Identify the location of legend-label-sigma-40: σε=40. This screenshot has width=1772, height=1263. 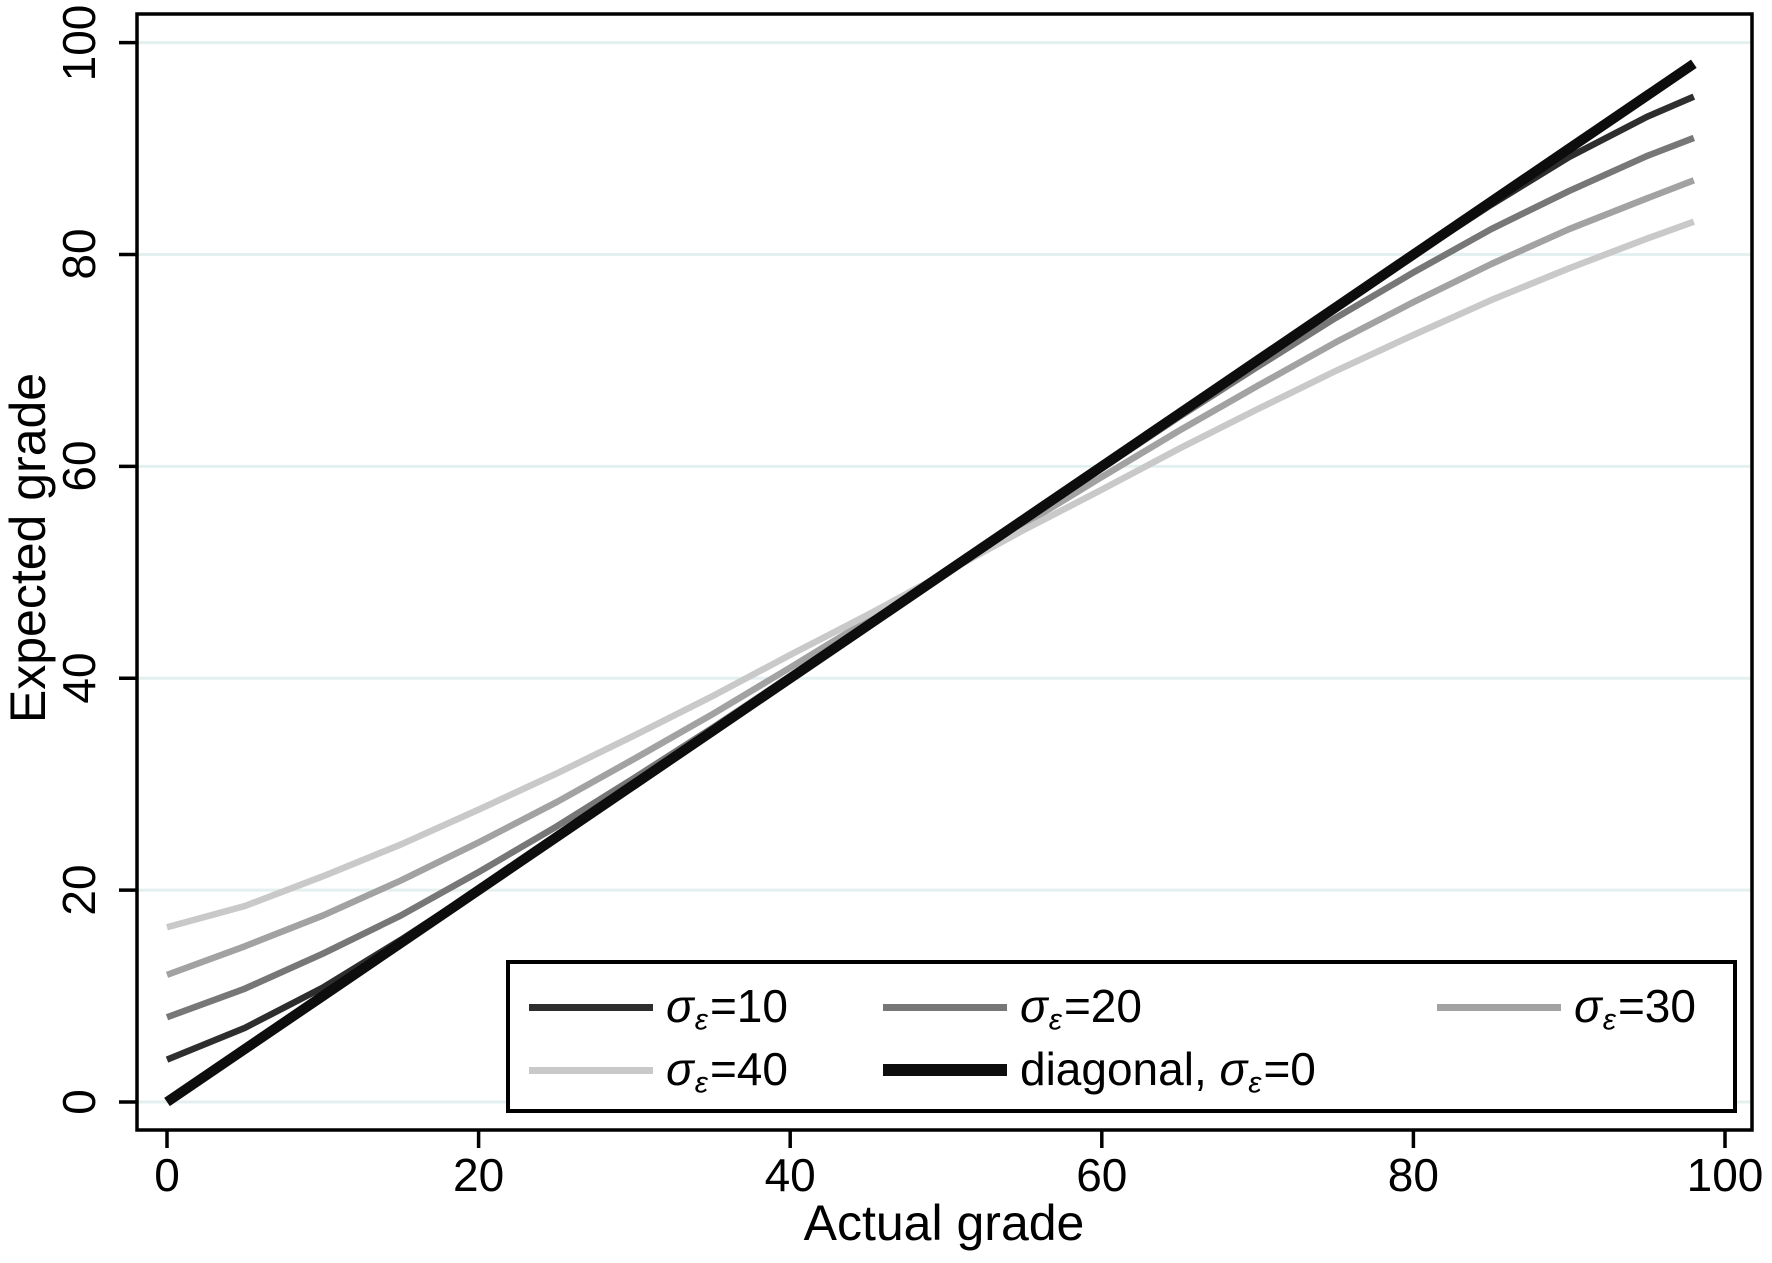
(727, 1071).